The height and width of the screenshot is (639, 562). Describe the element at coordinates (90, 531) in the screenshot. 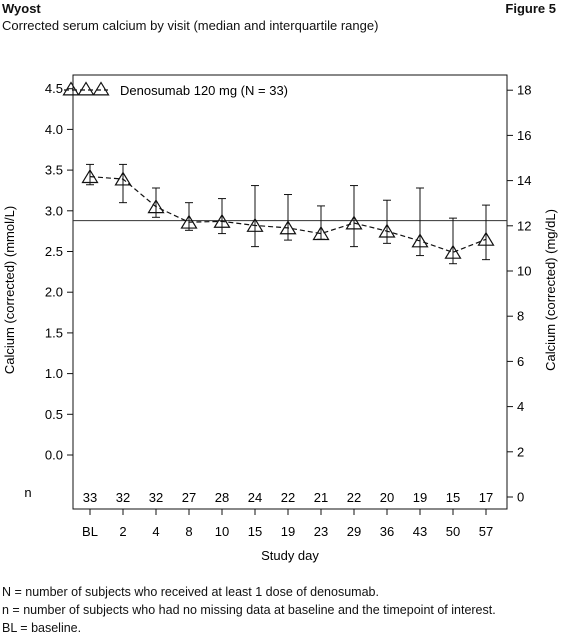

I see `x-tick-label: BL` at that location.